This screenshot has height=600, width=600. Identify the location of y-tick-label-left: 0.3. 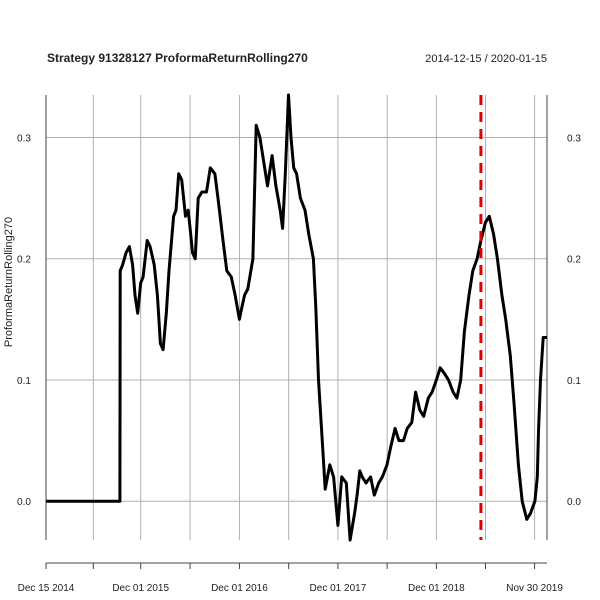
(24, 138).